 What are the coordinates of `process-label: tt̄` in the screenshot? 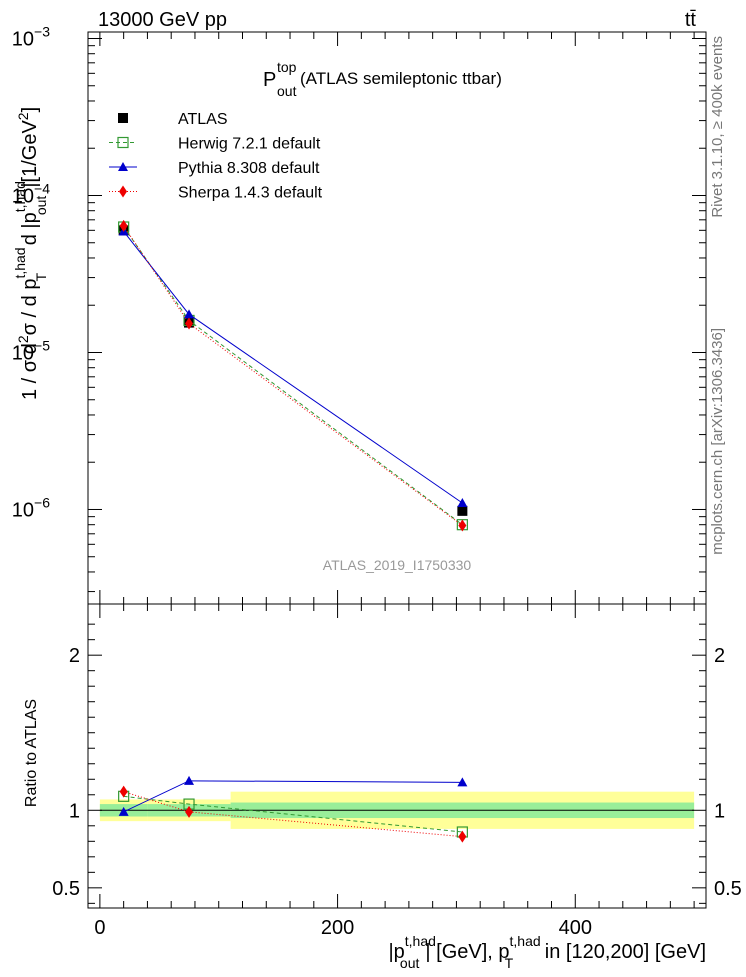 It's located at (691, 20).